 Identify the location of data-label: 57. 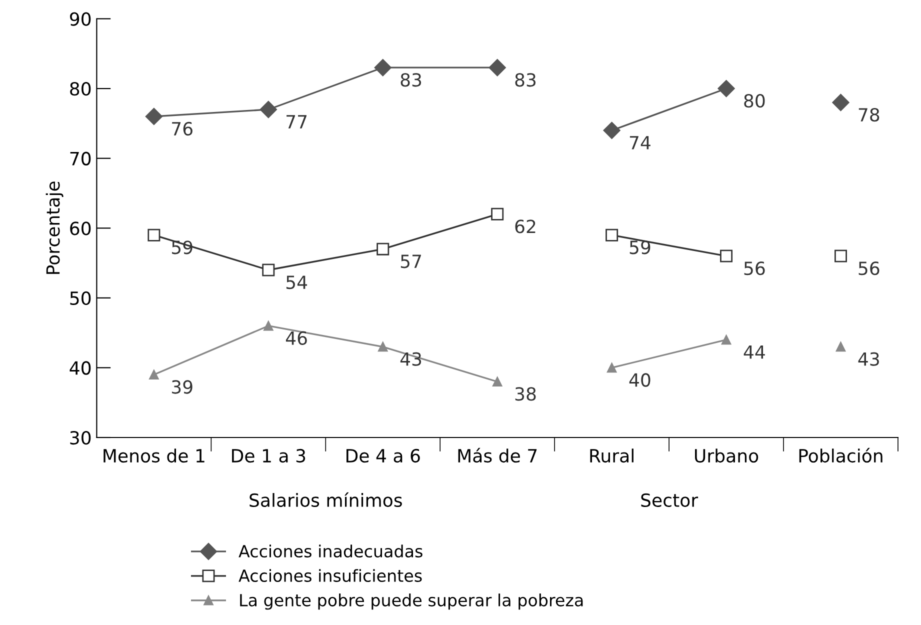
(410, 261).